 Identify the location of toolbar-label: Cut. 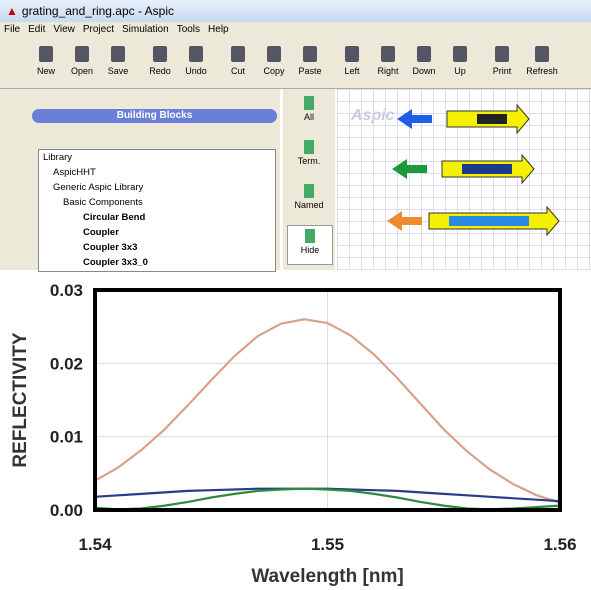
(237, 71).